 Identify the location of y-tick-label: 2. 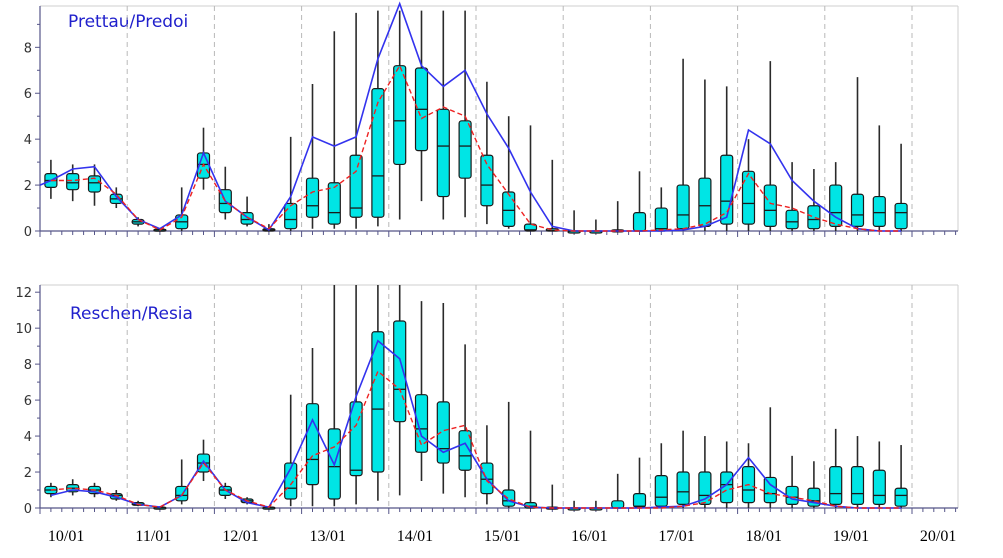
(28, 473).